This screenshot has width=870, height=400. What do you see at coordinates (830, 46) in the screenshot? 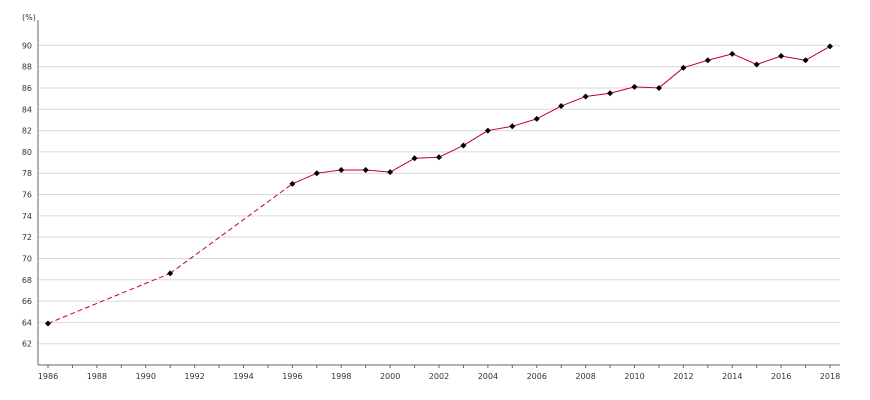
I see `data-point-2018` at bounding box center [830, 46].